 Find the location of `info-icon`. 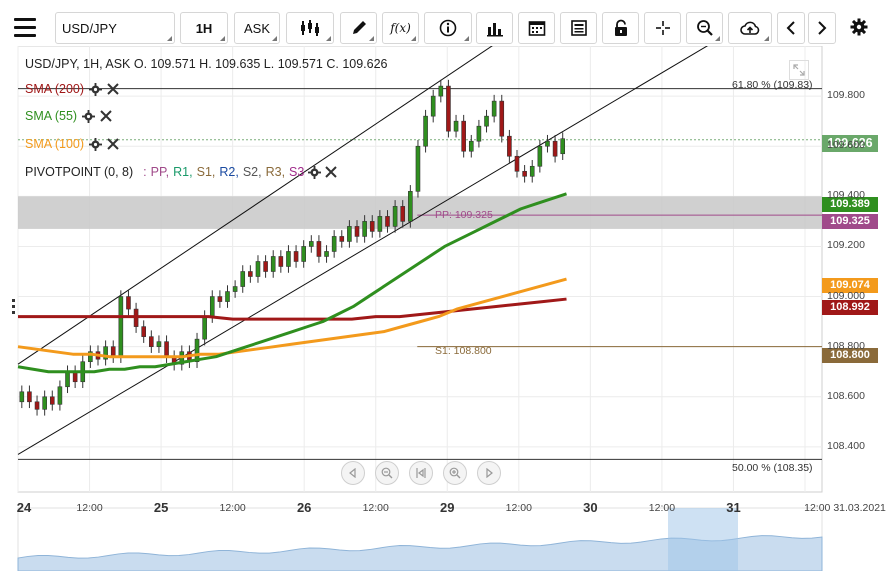

info-icon is located at coordinates (448, 28).